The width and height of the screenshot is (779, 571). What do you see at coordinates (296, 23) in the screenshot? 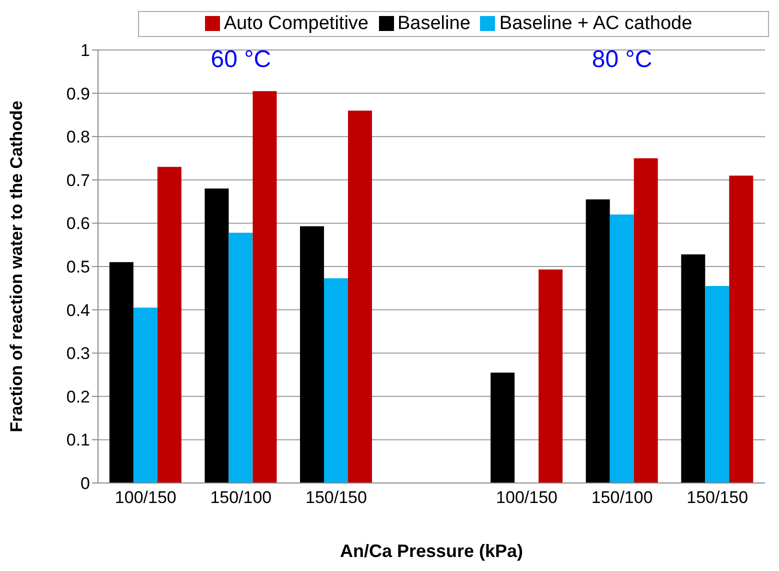
I see `legend-label: Auto Competitive` at bounding box center [296, 23].